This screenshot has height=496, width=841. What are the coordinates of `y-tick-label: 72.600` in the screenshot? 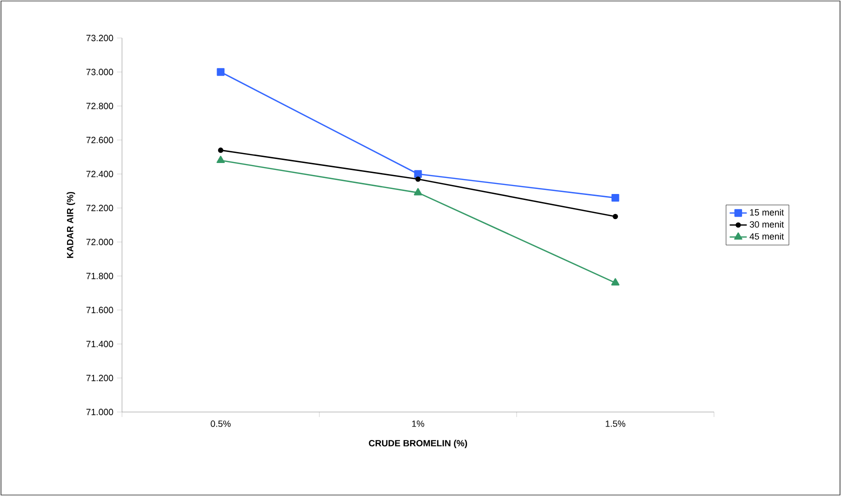 It's located at (100, 140).